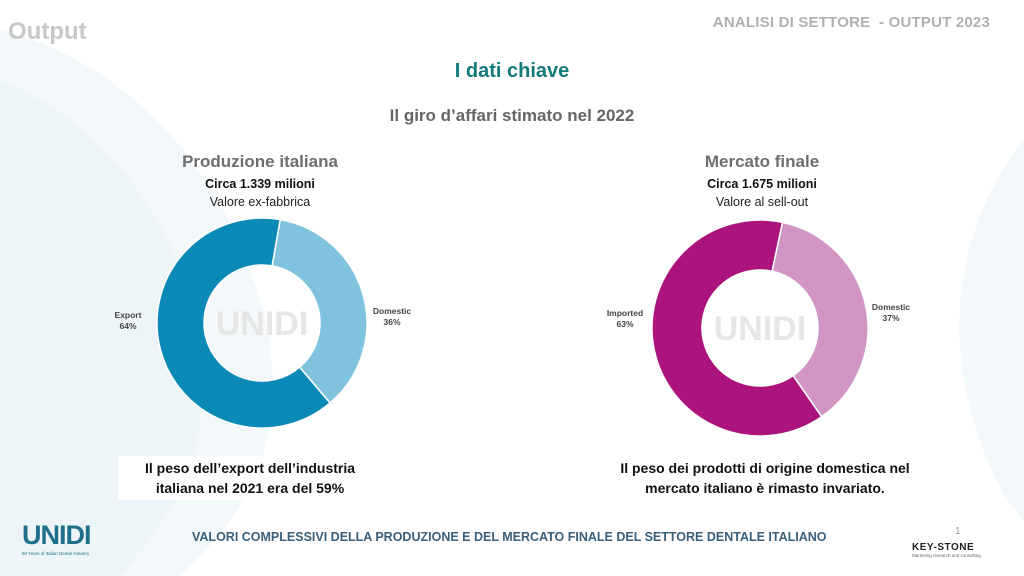 This screenshot has width=1024, height=576. Describe the element at coordinates (762, 161) in the screenshot. I see `chart-title-market: Mercato finale` at that location.